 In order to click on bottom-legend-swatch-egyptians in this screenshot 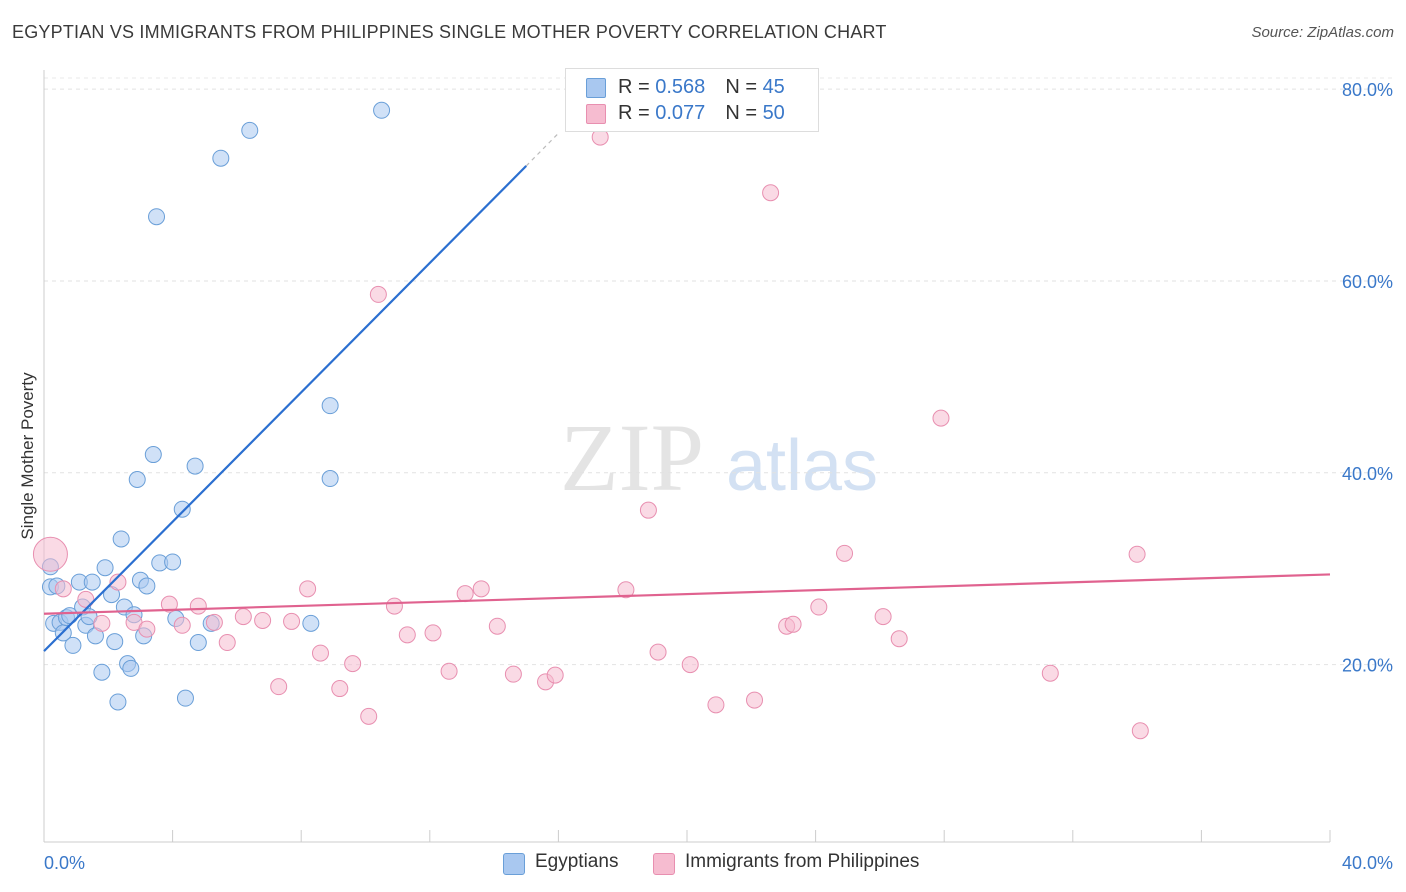, I will do `click(514, 864)`.